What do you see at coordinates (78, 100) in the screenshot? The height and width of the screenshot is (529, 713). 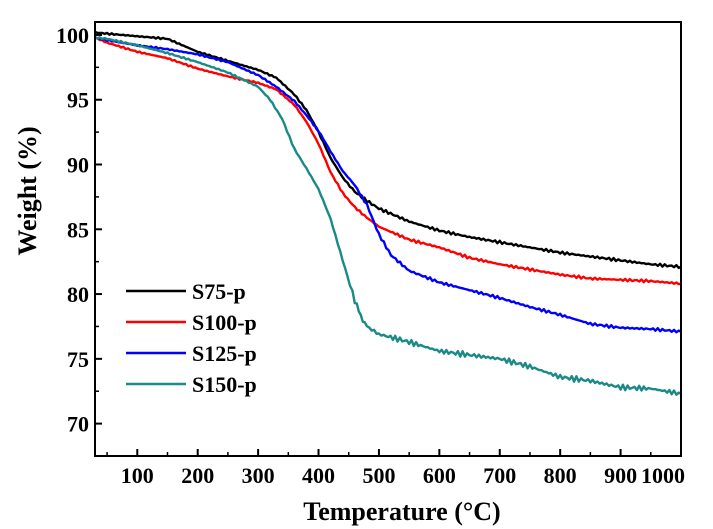 I see `y-tick-label: 95` at bounding box center [78, 100].